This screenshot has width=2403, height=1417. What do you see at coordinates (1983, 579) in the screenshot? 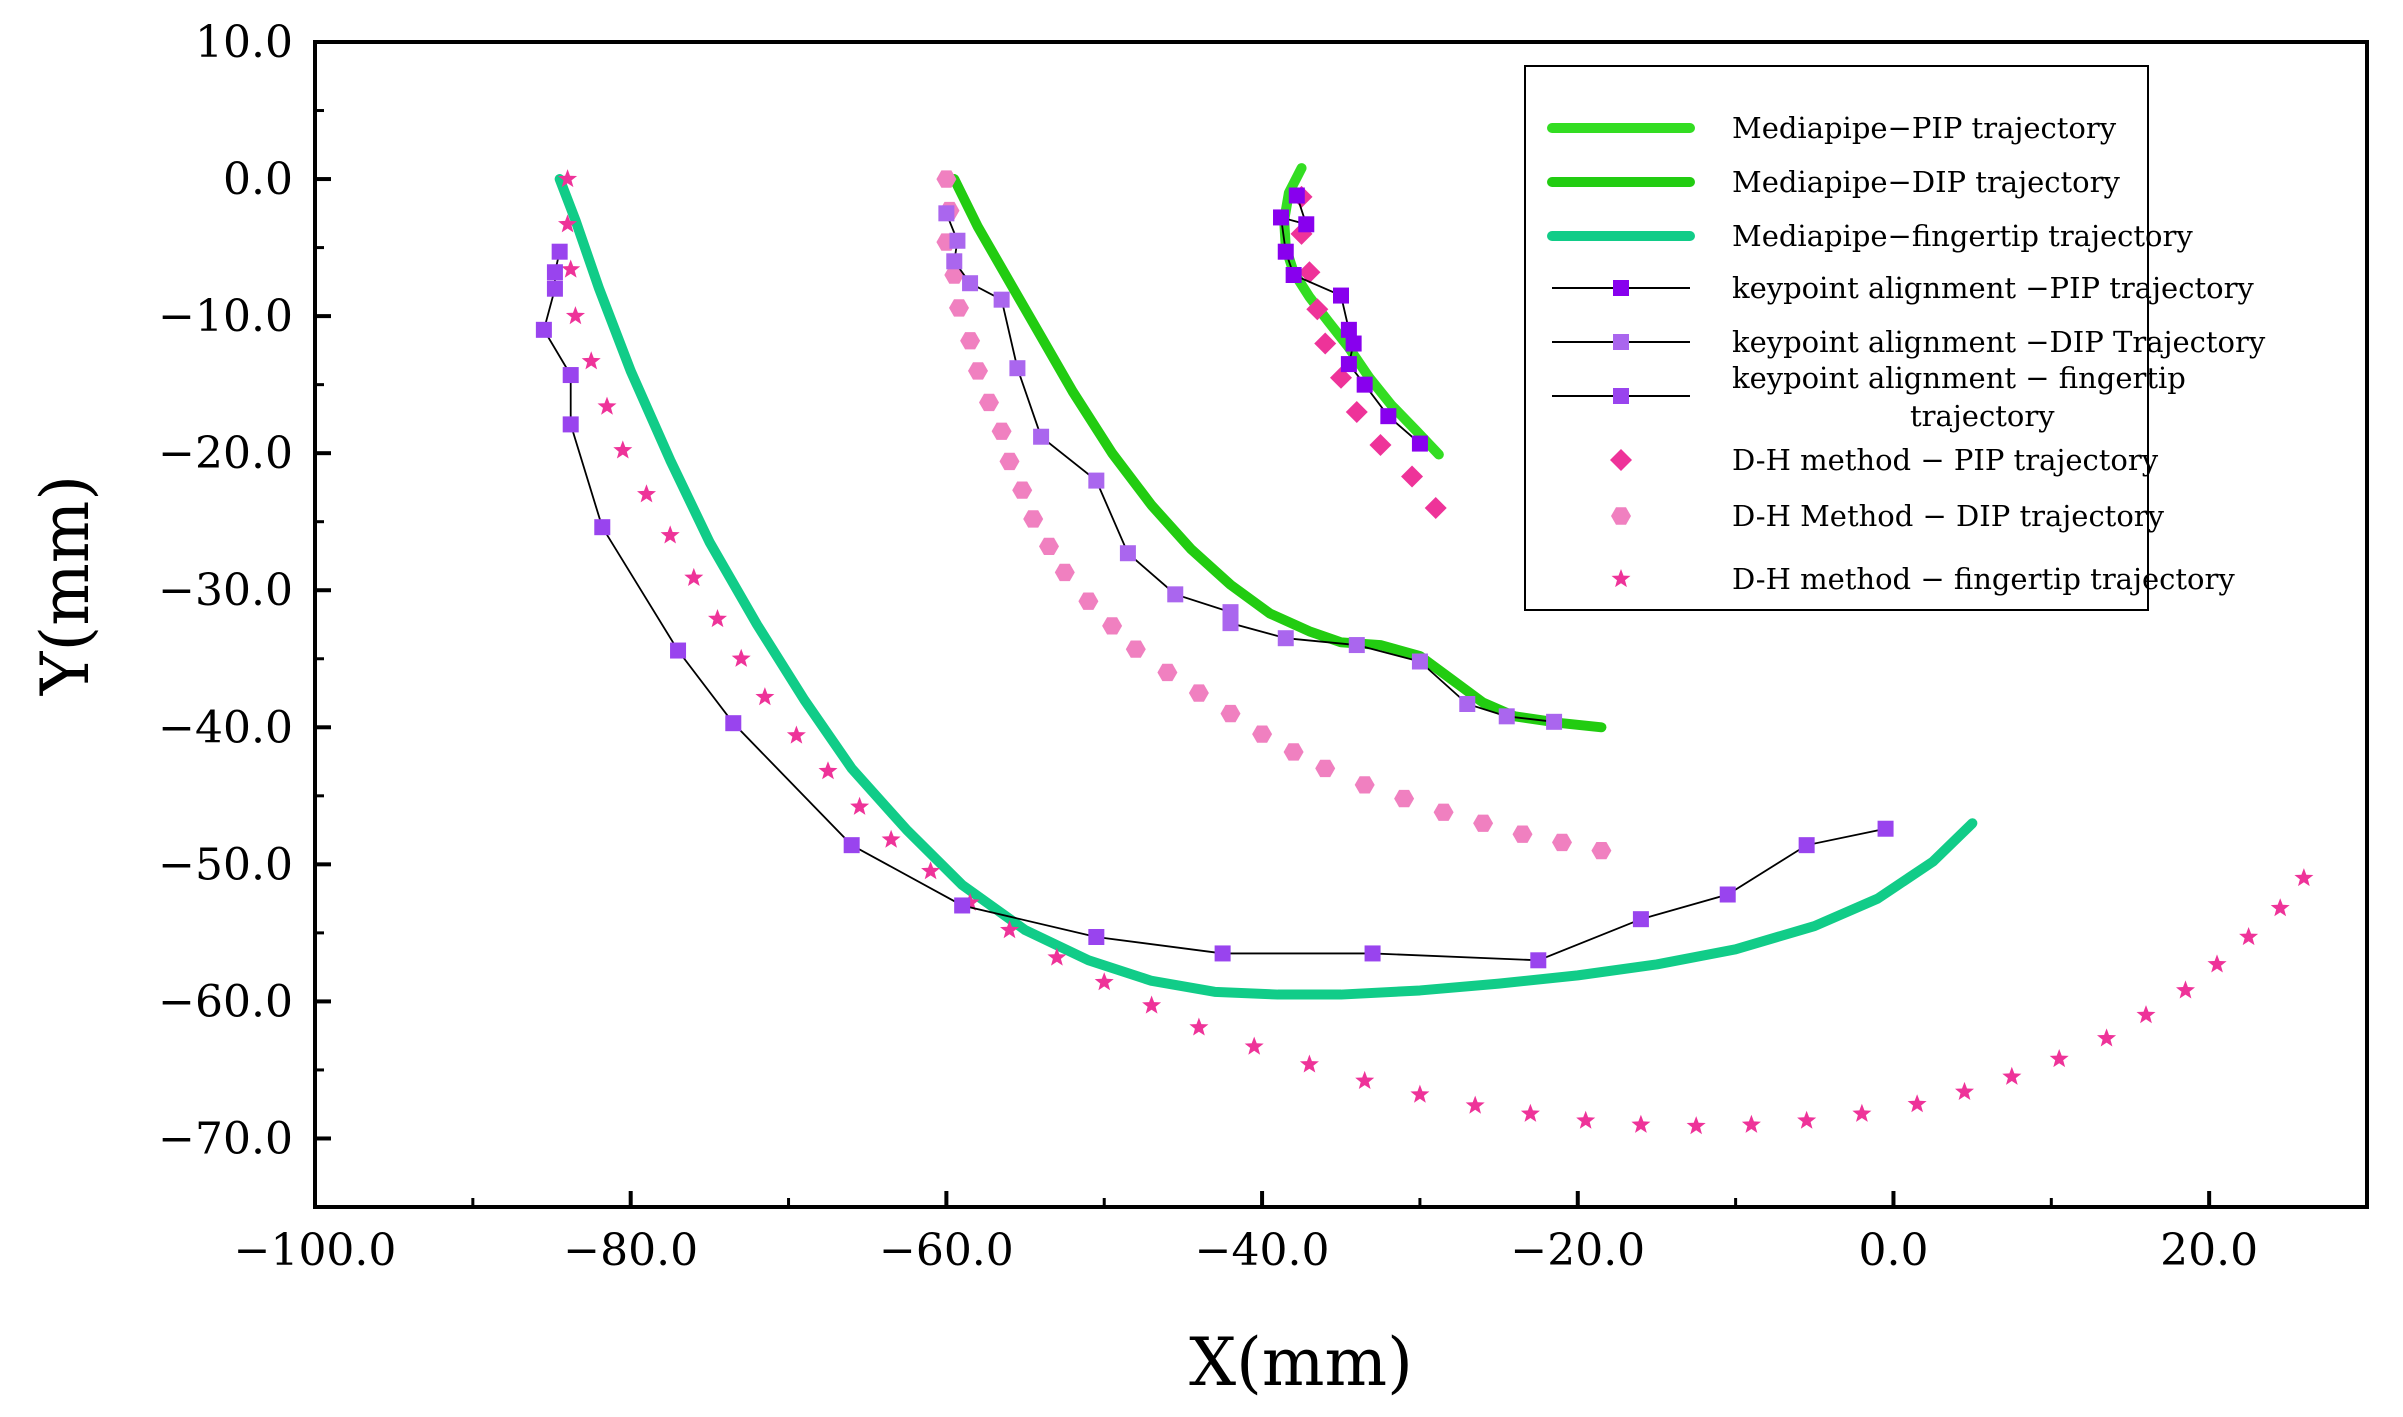
I see `legend-label: D-H method − fingertip trajectory` at bounding box center [1983, 579].